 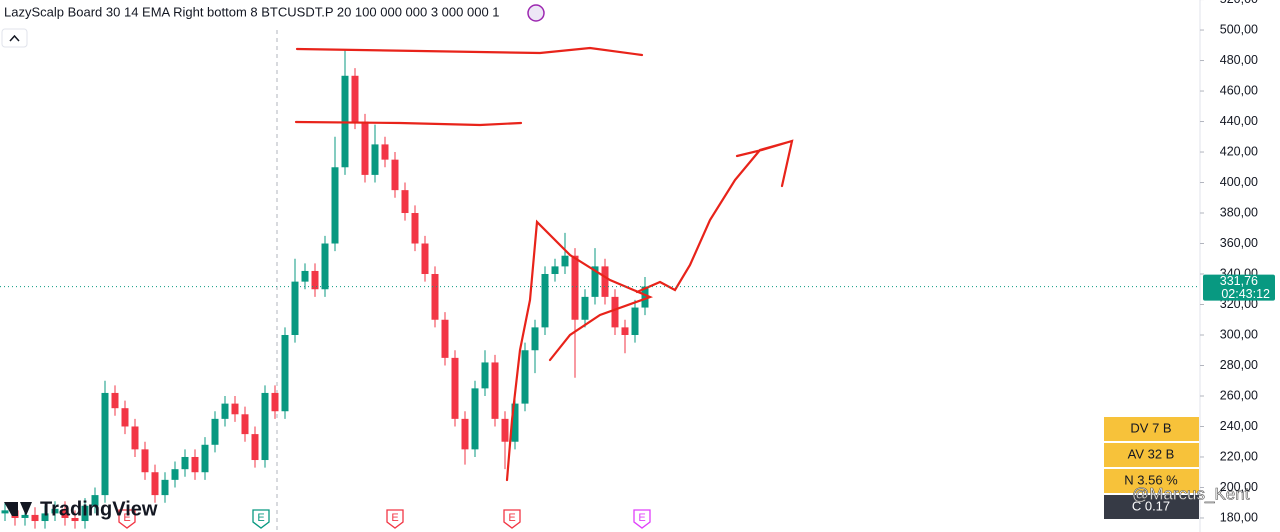 What do you see at coordinates (536, 13) in the screenshot?
I see `settings-icon` at bounding box center [536, 13].